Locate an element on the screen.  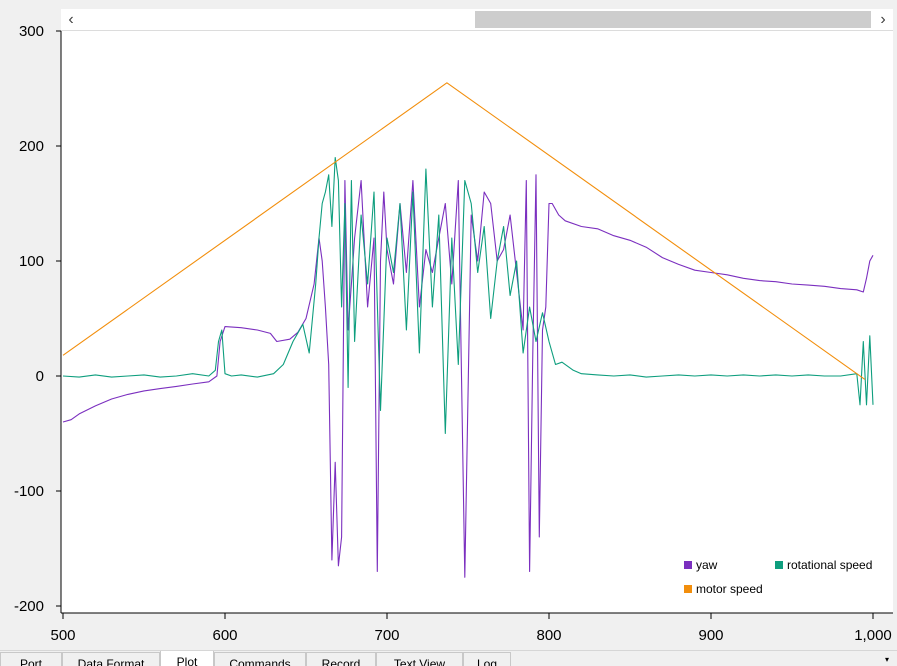
tab-plot: Plot is located at coordinates (187, 658).